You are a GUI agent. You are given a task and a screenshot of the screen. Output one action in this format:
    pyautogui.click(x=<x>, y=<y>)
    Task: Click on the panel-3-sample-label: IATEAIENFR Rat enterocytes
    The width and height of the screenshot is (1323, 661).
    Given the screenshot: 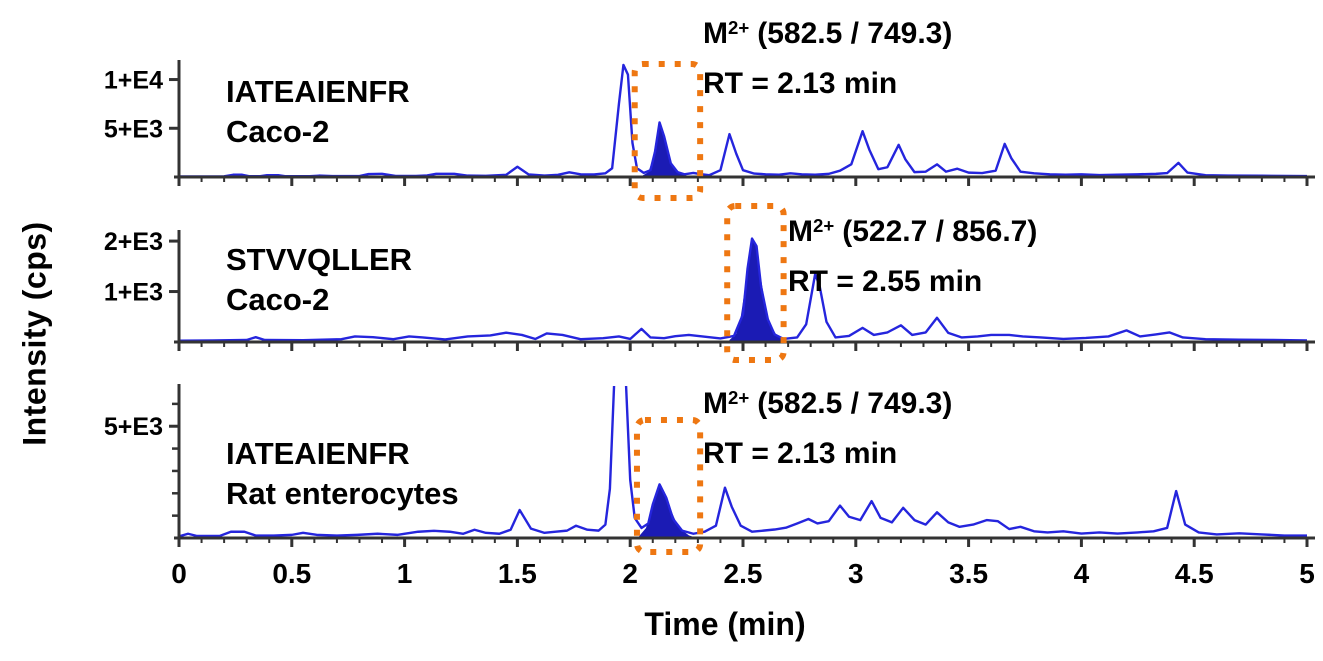 What is the action you would take?
    pyautogui.click(x=342, y=474)
    